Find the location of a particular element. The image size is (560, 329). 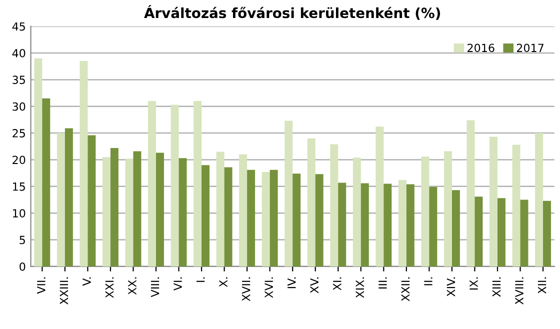

y-tick-label: 15 is located at coordinates (19, 186).